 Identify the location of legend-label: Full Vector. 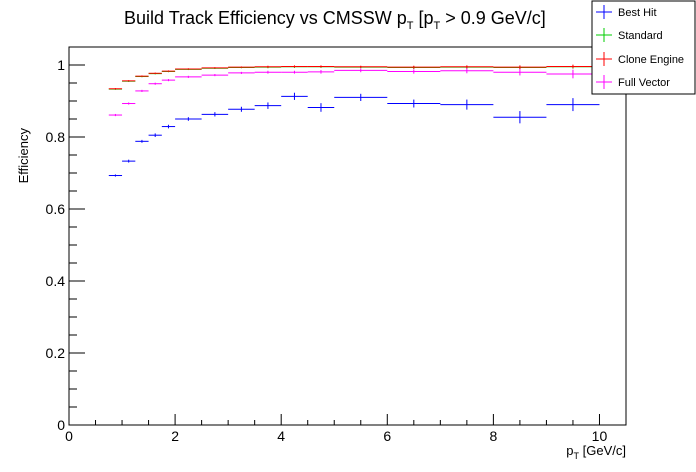
(644, 83).